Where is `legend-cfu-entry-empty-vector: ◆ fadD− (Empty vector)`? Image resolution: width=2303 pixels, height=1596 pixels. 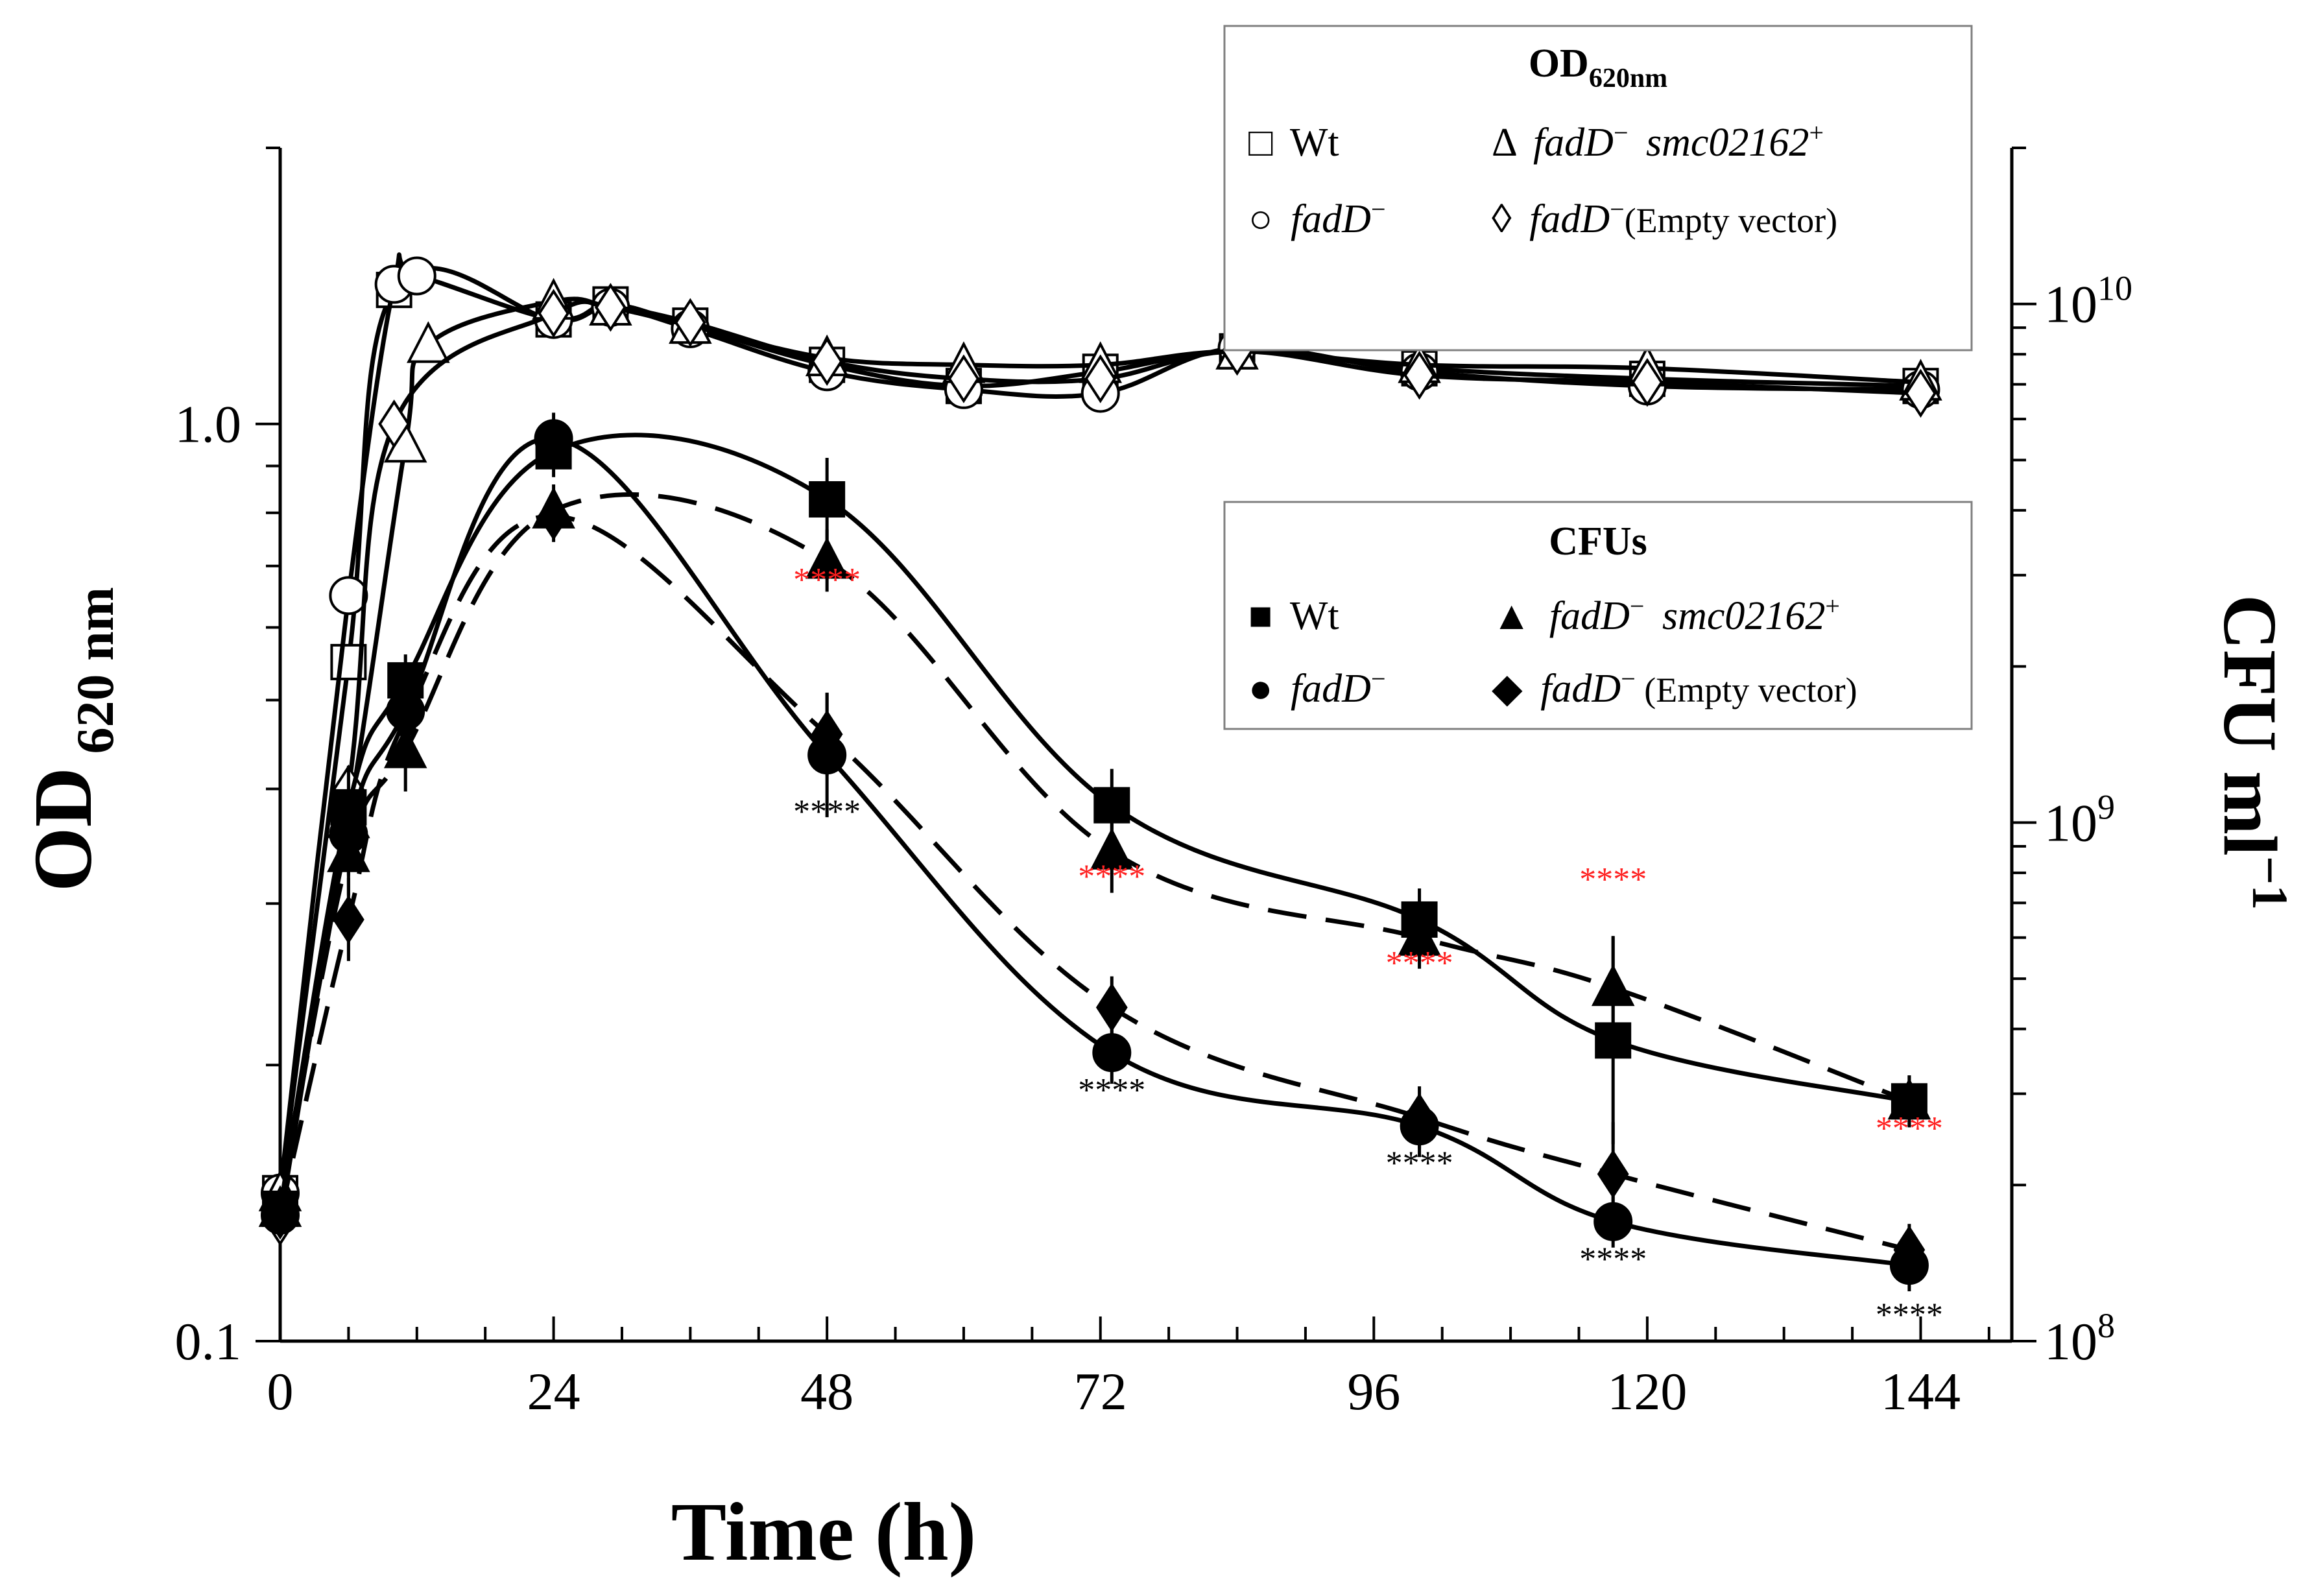
legend-cfu-entry-empty-vector: ◆ fadD− (Empty vector) is located at coordinates (1674, 687).